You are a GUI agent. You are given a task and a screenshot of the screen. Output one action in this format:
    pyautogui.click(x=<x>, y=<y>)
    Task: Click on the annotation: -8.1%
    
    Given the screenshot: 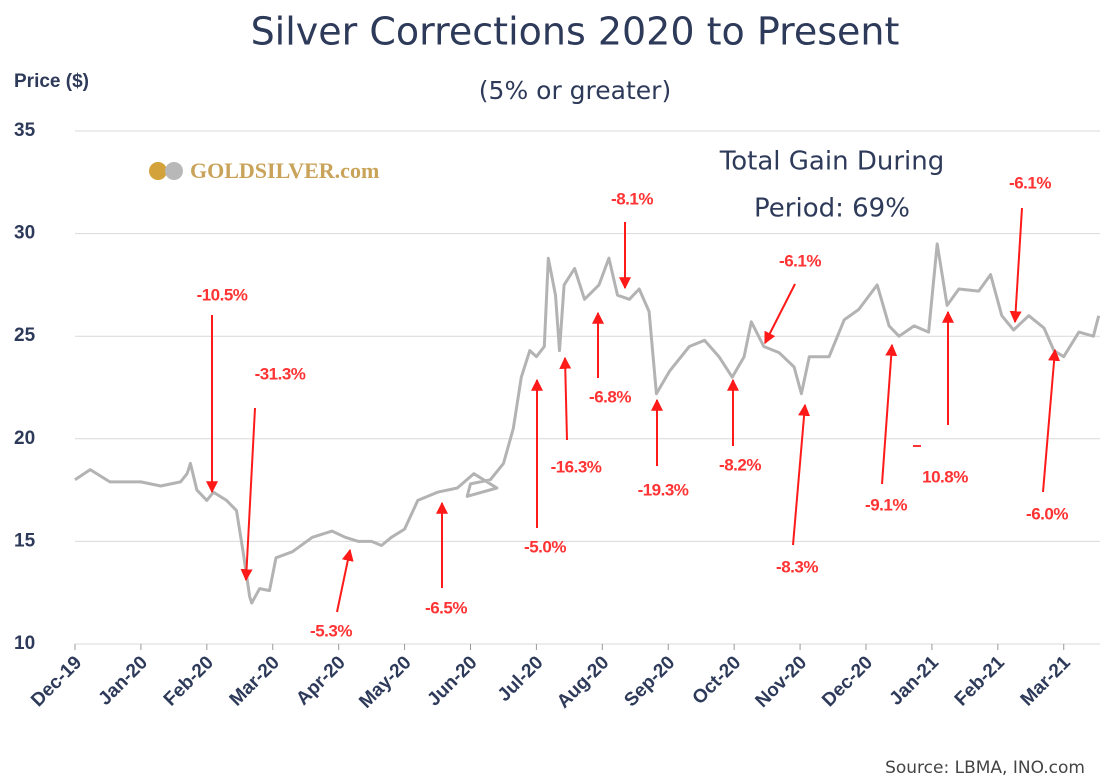 What is the action you would take?
    pyautogui.click(x=632, y=198)
    